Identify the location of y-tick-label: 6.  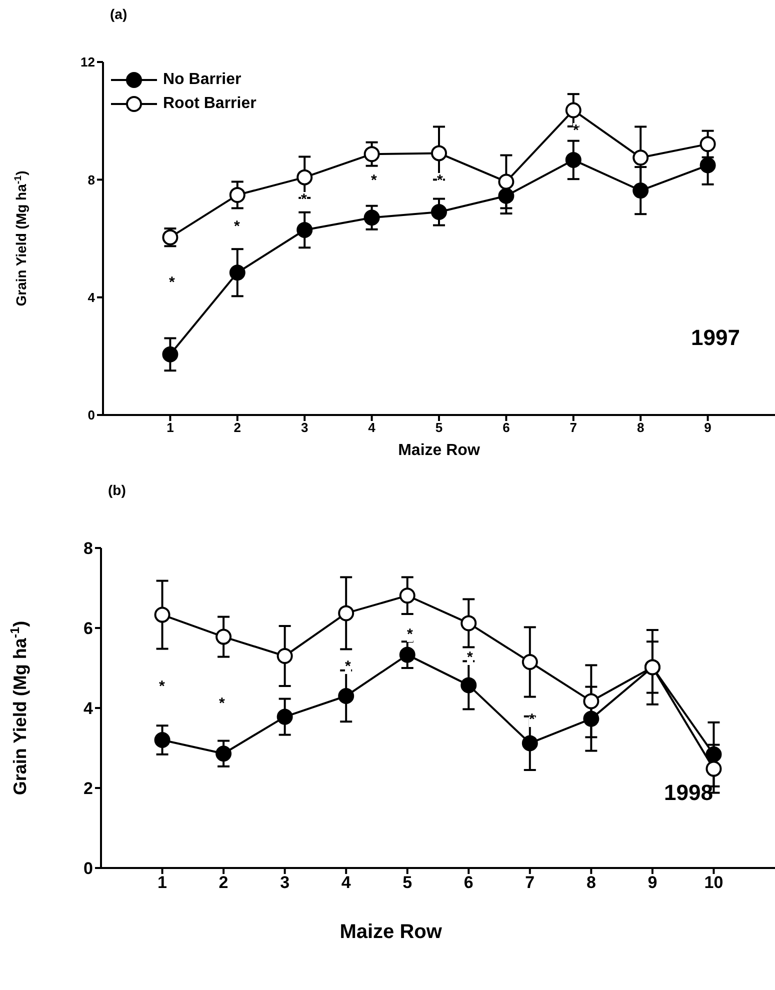
(88, 628).